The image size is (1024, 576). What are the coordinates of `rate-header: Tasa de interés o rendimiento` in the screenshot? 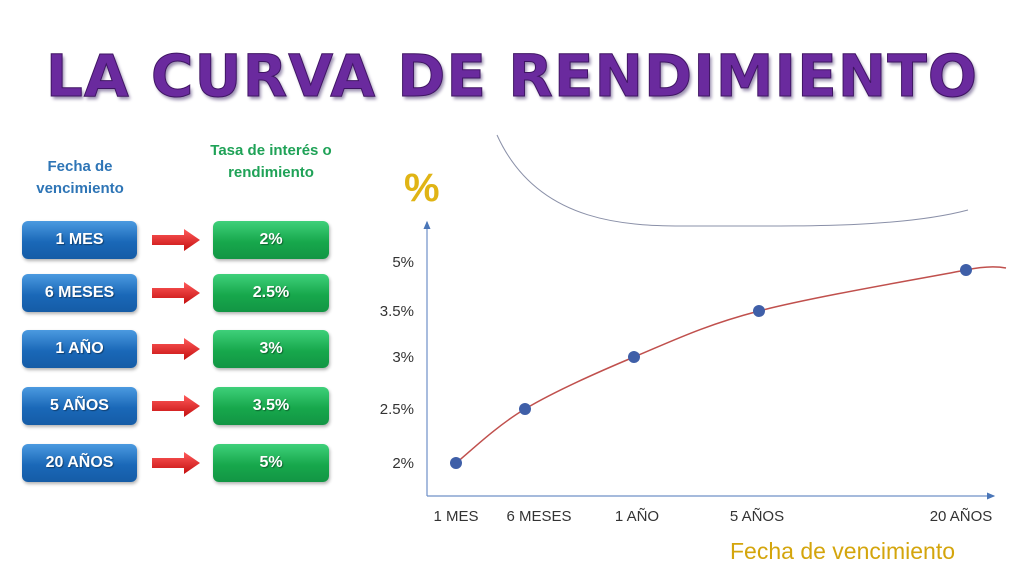 It's located at (271, 161).